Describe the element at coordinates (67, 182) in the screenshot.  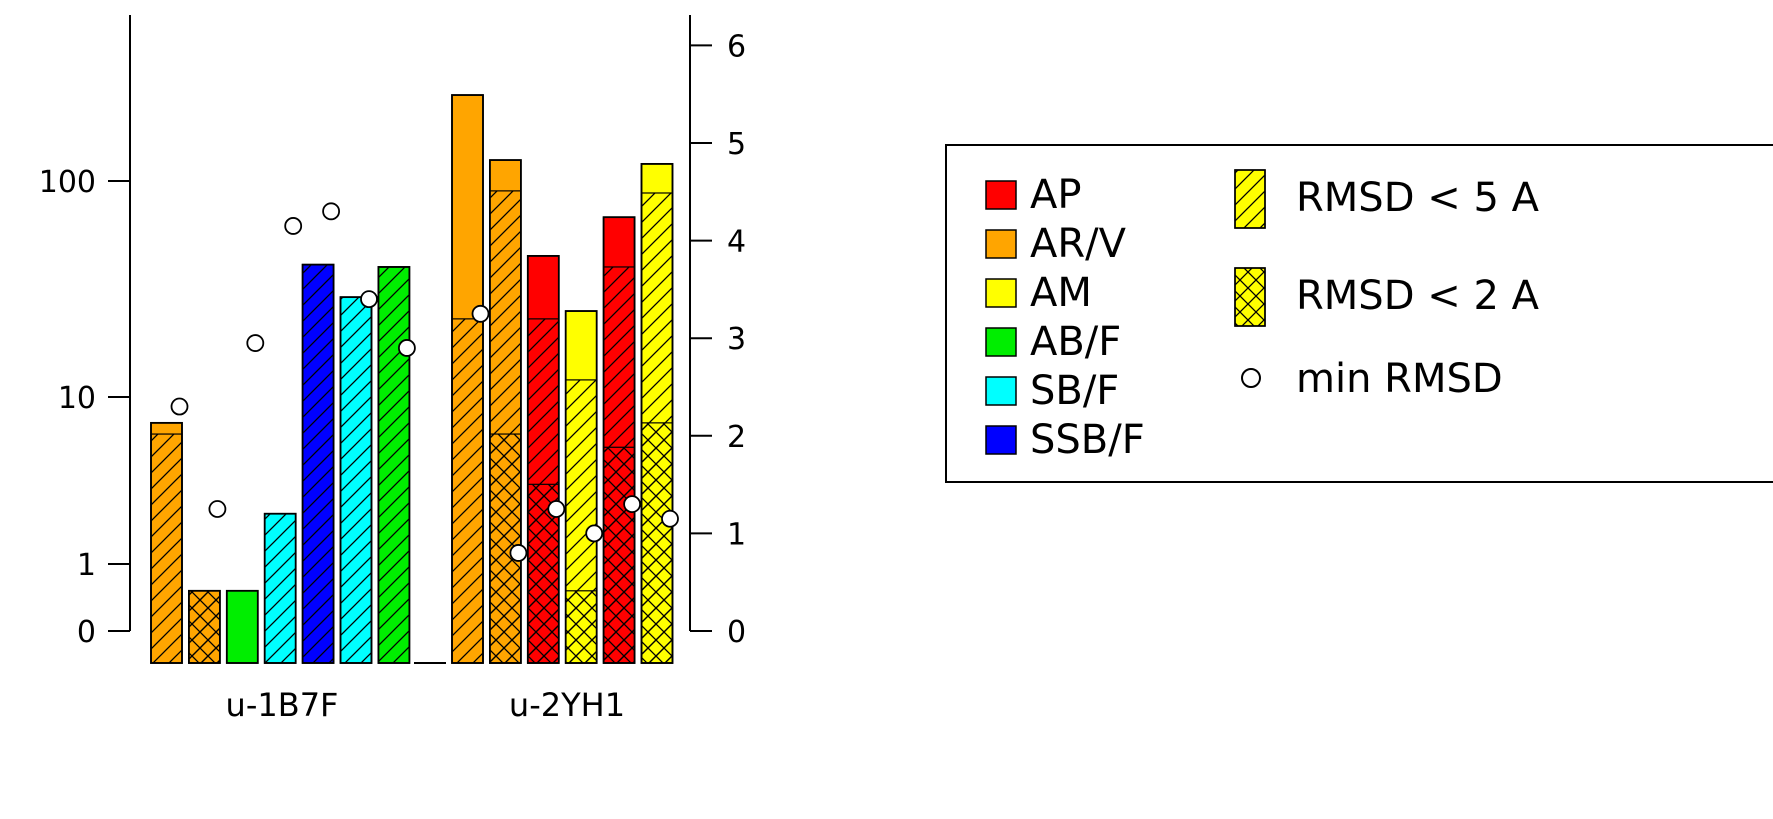
I see `left-tick-label: 100` at that location.